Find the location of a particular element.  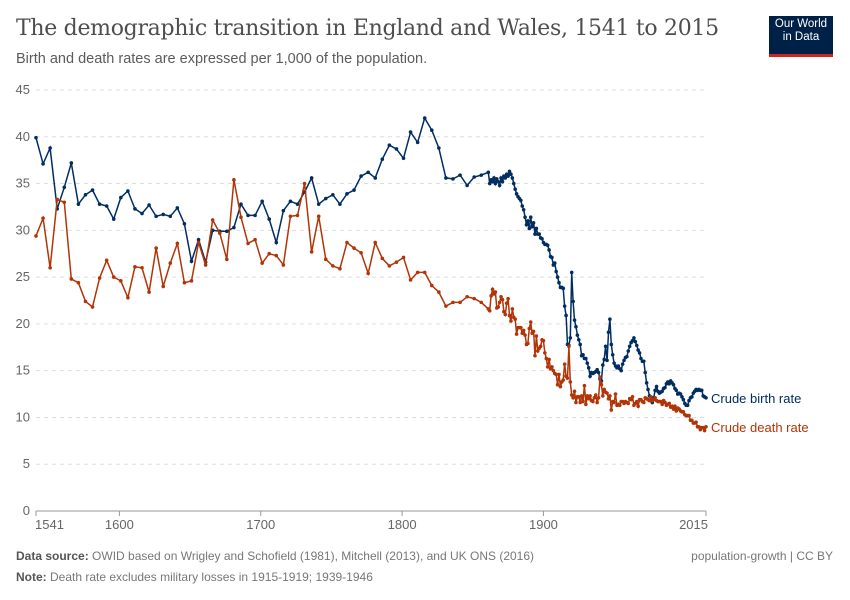

y-tick-label: 20 is located at coordinates (23, 323).